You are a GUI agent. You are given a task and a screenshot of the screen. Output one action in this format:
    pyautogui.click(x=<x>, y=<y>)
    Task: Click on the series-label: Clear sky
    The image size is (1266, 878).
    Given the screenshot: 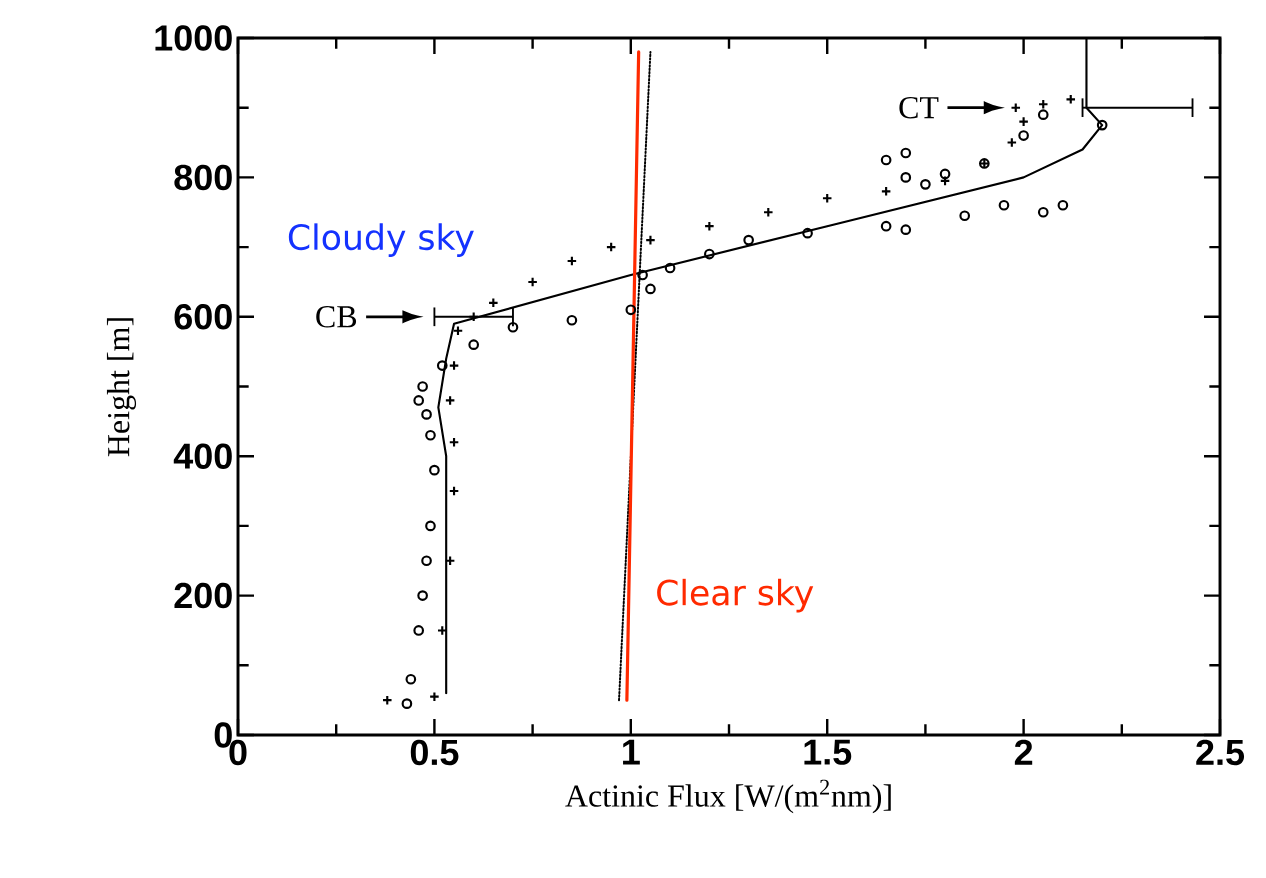 What is the action you would take?
    pyautogui.click(x=735, y=595)
    